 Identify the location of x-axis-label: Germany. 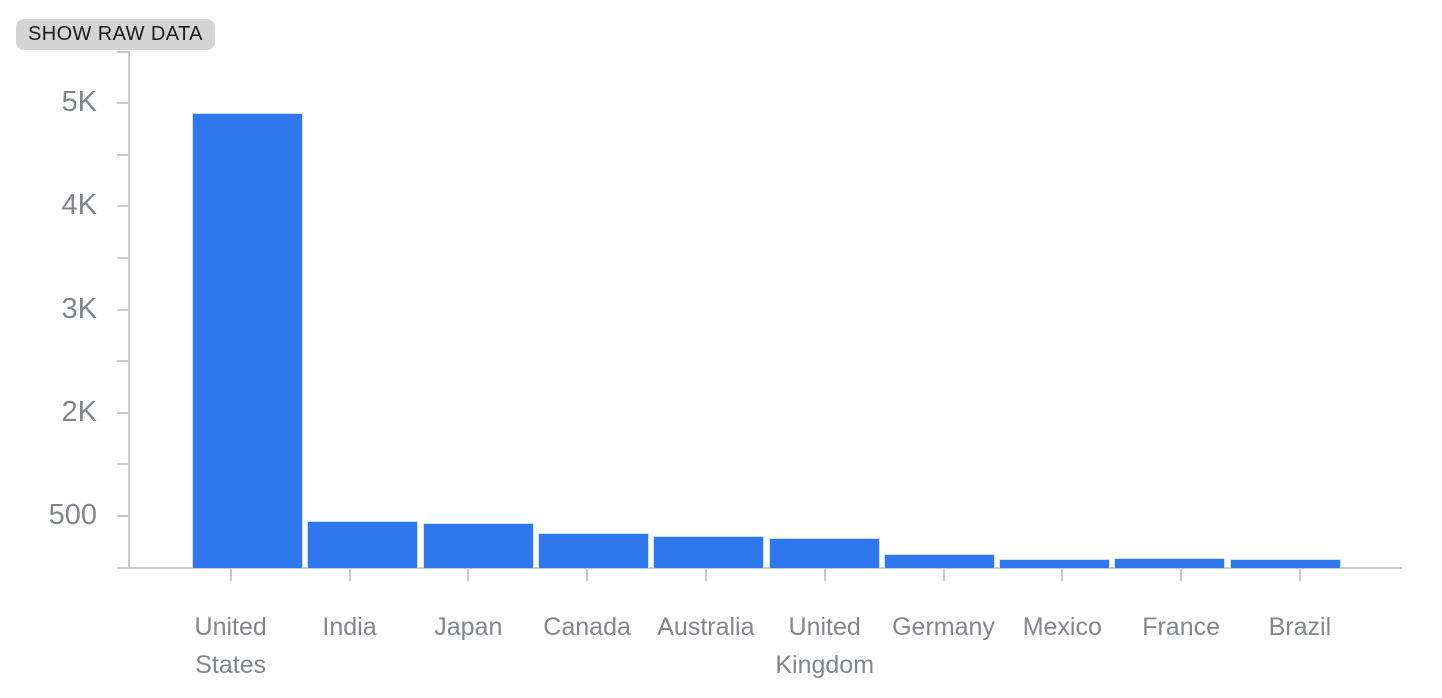
(943, 627).